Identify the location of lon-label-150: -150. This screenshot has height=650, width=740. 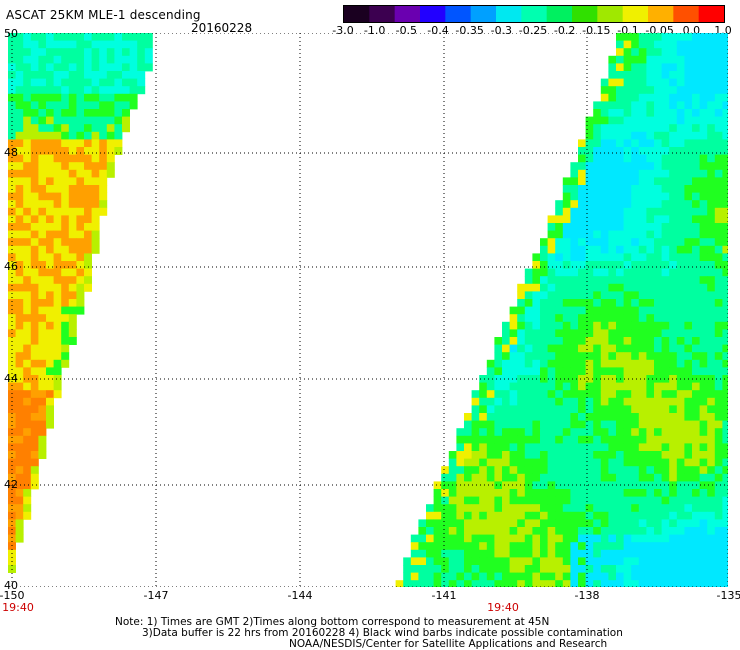
(12, 595).